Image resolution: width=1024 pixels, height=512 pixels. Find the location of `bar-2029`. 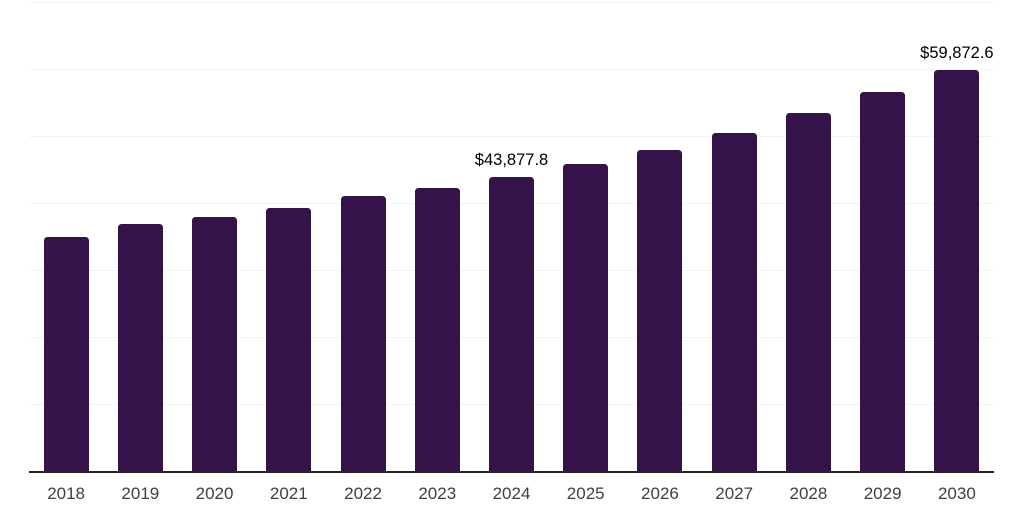

bar-2029 is located at coordinates (883, 282).